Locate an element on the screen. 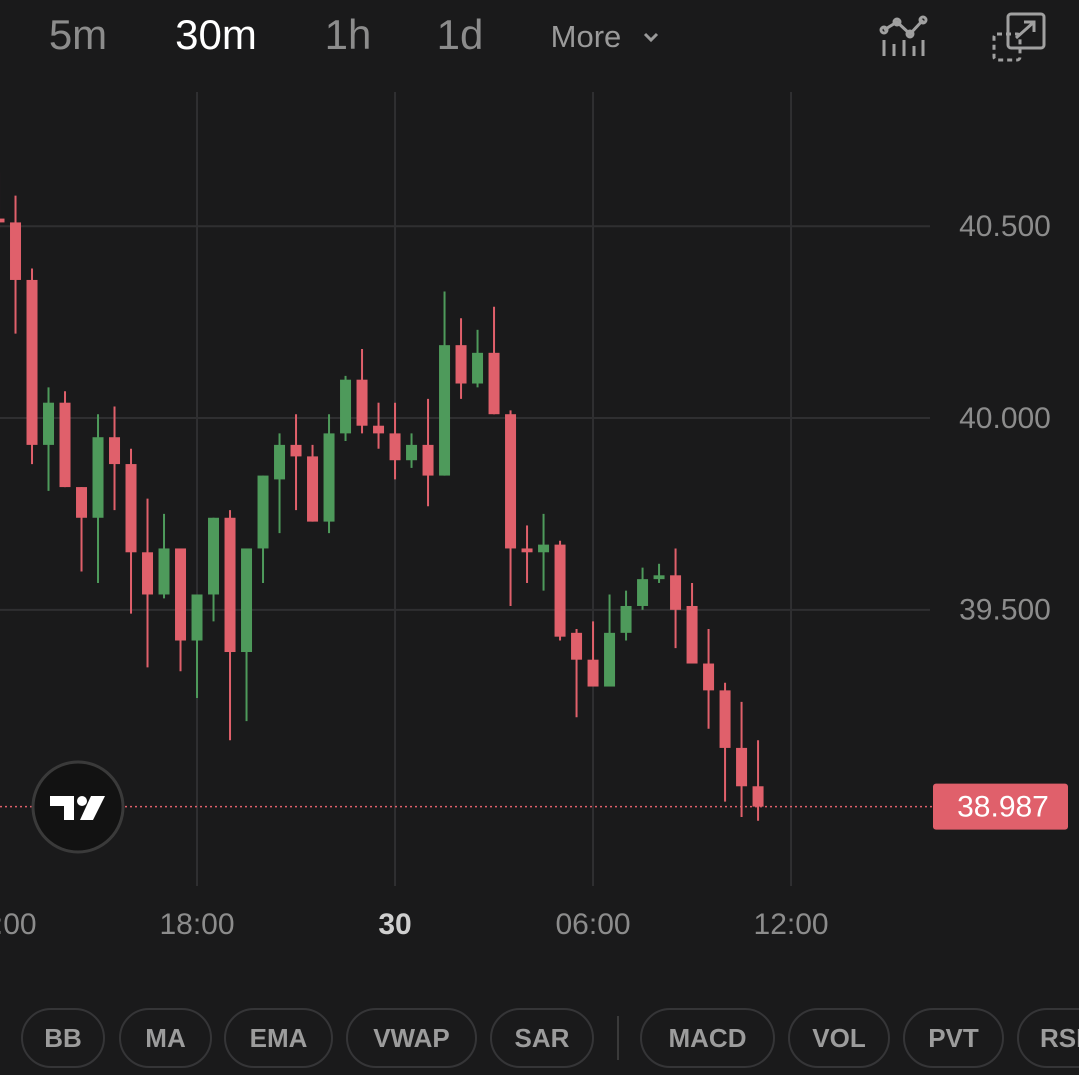  tradingview-logo is located at coordinates (78, 807).